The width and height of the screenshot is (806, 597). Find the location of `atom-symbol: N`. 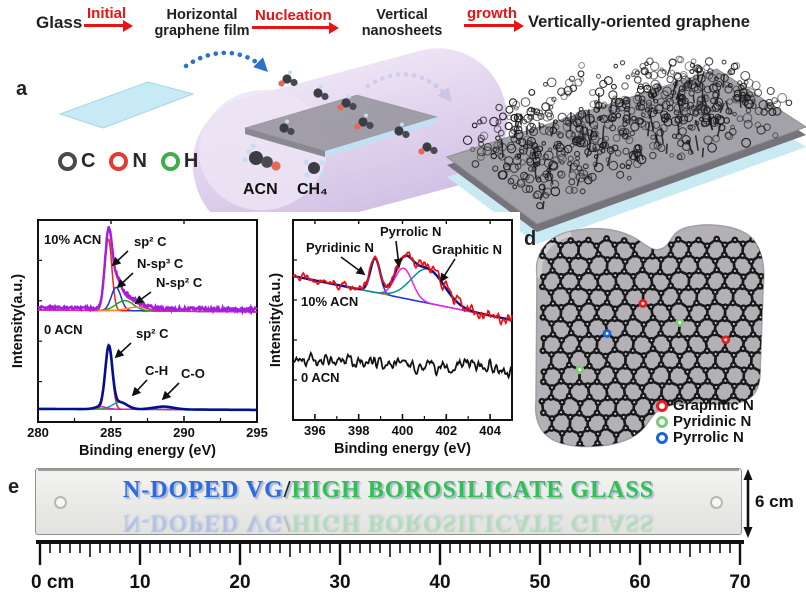

atom-symbol: N is located at coordinates (139, 161).